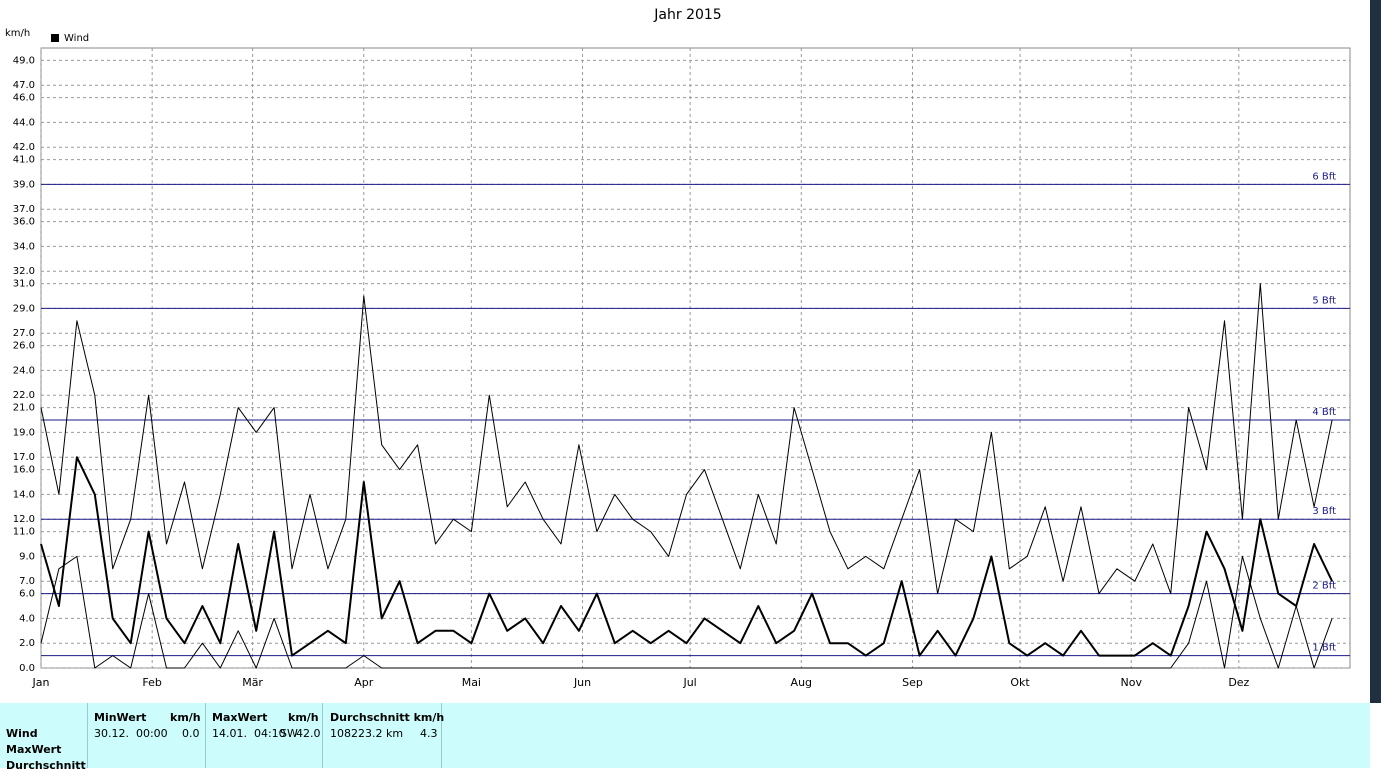  Describe the element at coordinates (131, 733) in the screenshot. I see `cell: 30.12. 00:00` at that location.